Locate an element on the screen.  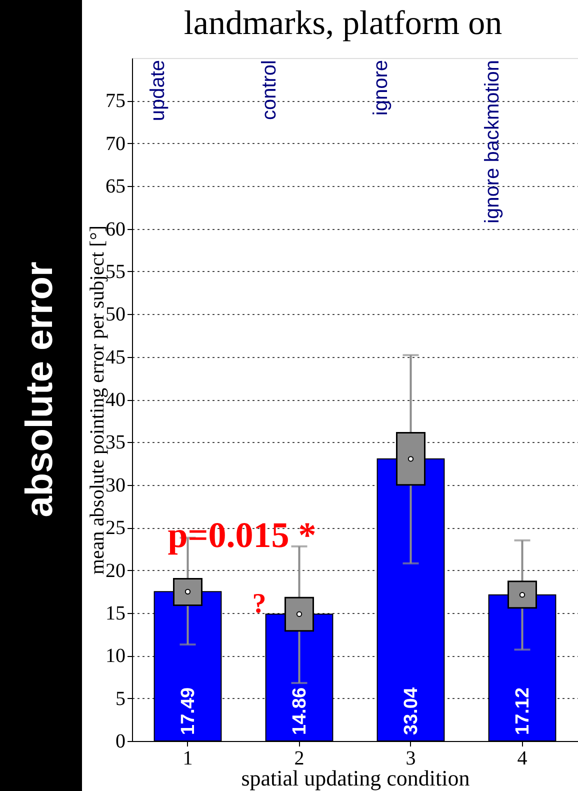
y-tick-label: 60 is located at coordinates (116, 229).